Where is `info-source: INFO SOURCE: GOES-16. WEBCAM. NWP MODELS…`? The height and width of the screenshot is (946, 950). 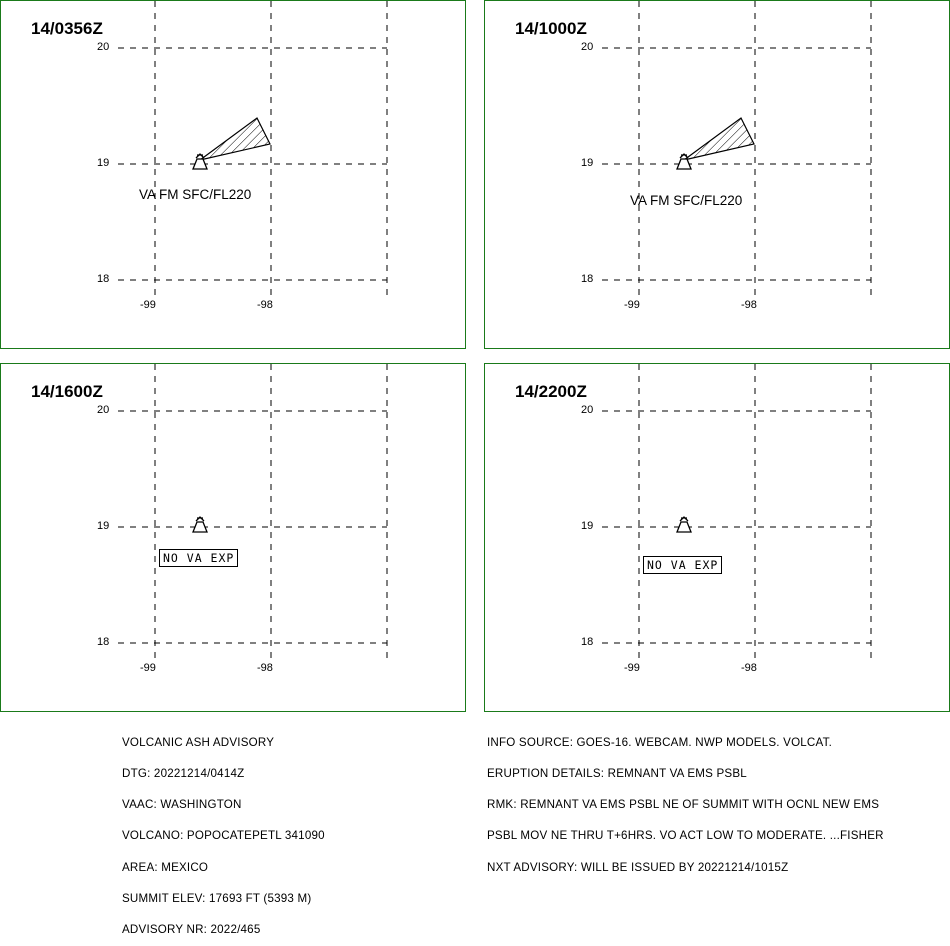
info-source: INFO SOURCE: GOES-16. WEBCAM. NWP MODELS… is located at coordinates (659, 742).